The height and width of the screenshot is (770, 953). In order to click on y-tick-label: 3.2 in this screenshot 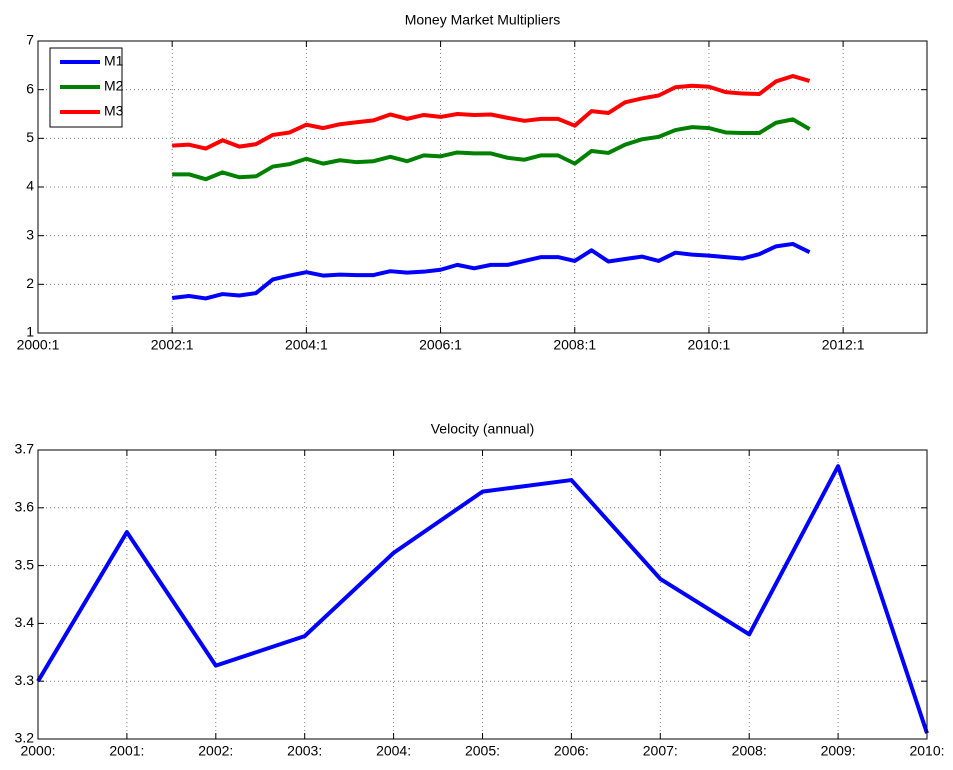, I will do `click(25, 738)`.